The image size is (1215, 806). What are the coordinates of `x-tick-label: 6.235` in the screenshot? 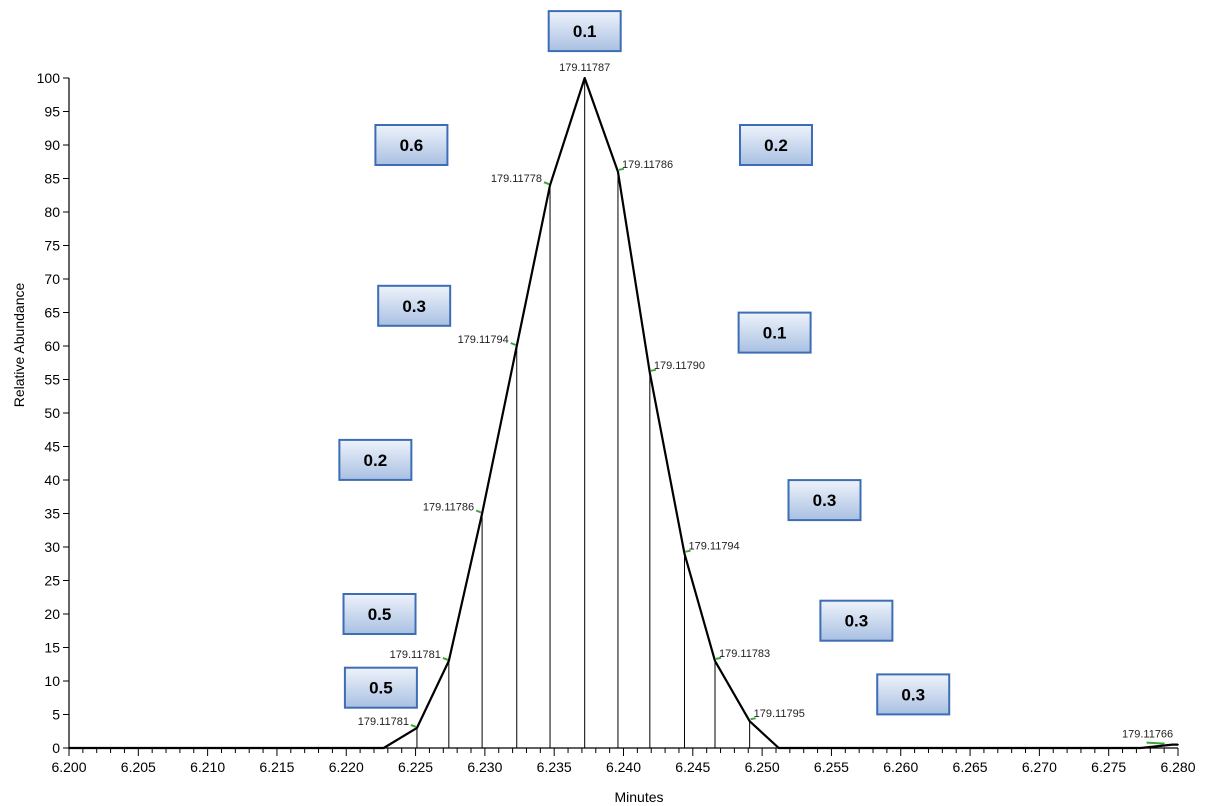 It's located at (554, 767).